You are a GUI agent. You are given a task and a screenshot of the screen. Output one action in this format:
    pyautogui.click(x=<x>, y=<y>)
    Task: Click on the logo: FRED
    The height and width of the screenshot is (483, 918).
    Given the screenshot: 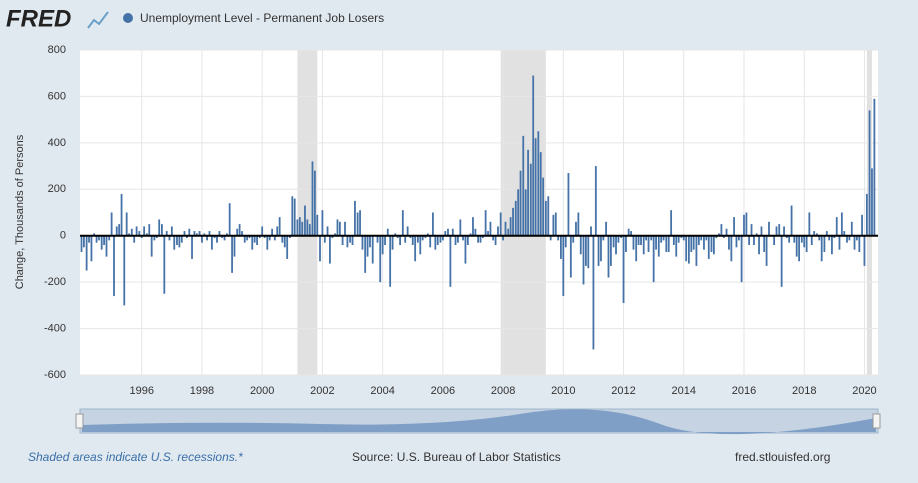 What is the action you would take?
    pyautogui.click(x=38, y=18)
    